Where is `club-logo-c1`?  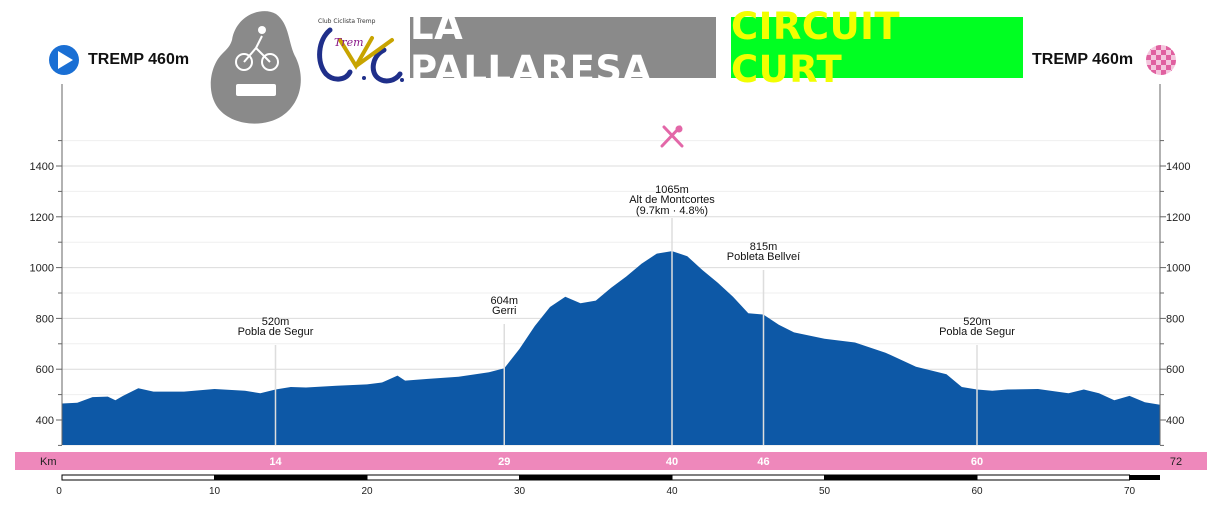
club-logo-c1 is located at coordinates (335, 54).